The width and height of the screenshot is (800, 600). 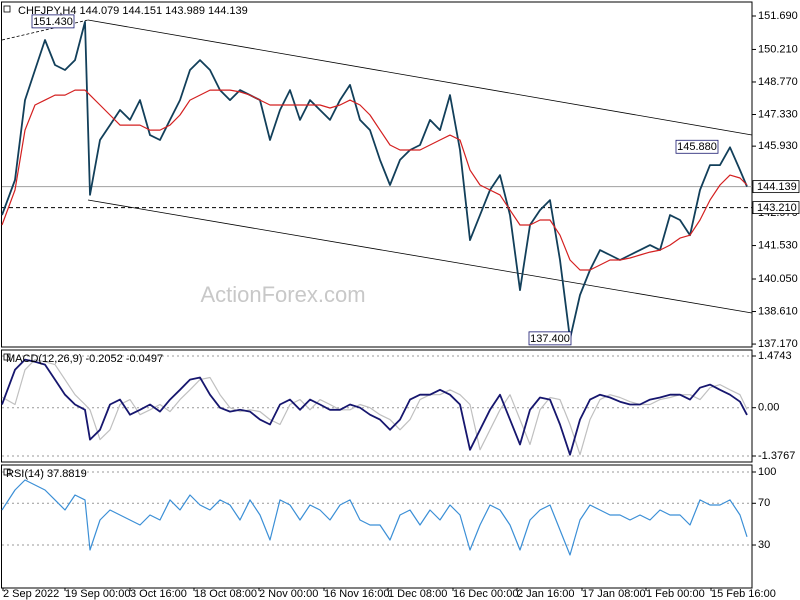 What do you see at coordinates (614, 594) in the screenshot?
I see `x-tick-label: 17 Jan 08:00` at bounding box center [614, 594].